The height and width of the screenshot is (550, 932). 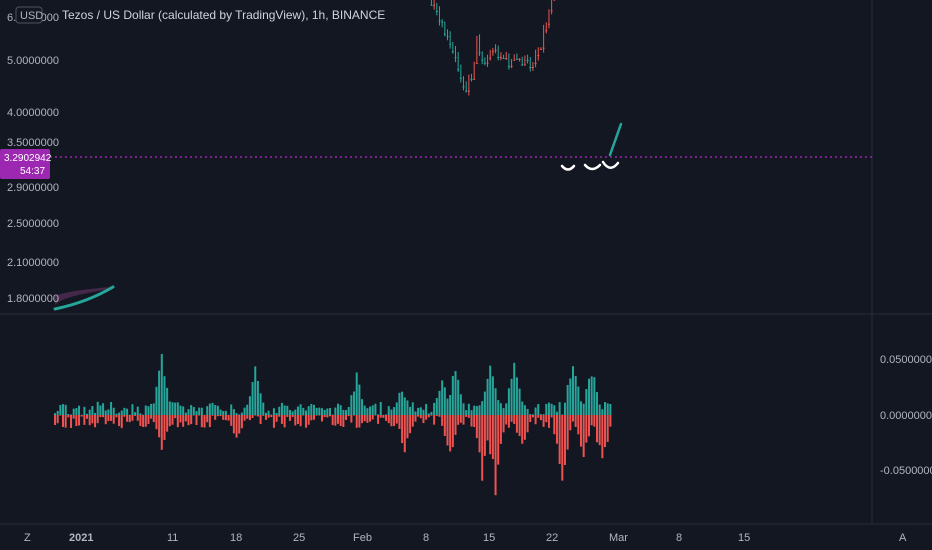 I want to click on timezone-button: Z, so click(x=27, y=538).